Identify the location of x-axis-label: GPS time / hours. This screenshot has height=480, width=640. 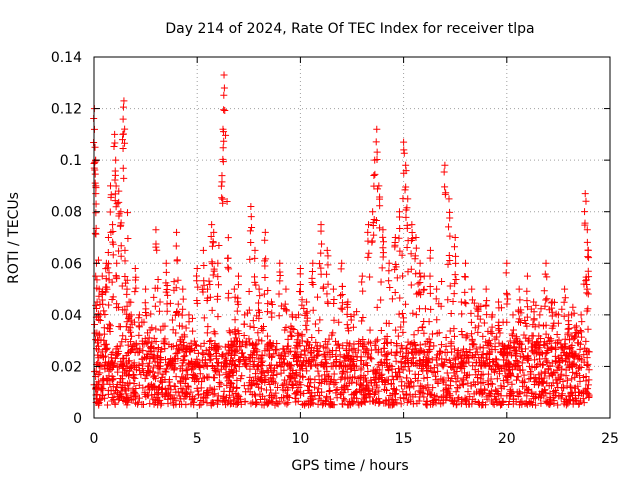
(349, 466).